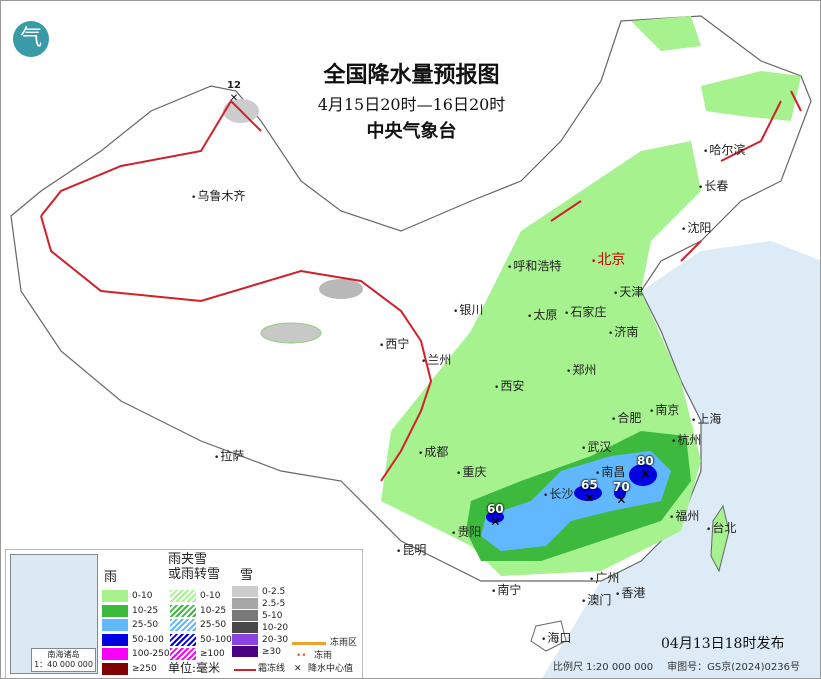 This screenshot has height=679, width=821. I want to click on city-label: 拉萨, so click(229, 455).